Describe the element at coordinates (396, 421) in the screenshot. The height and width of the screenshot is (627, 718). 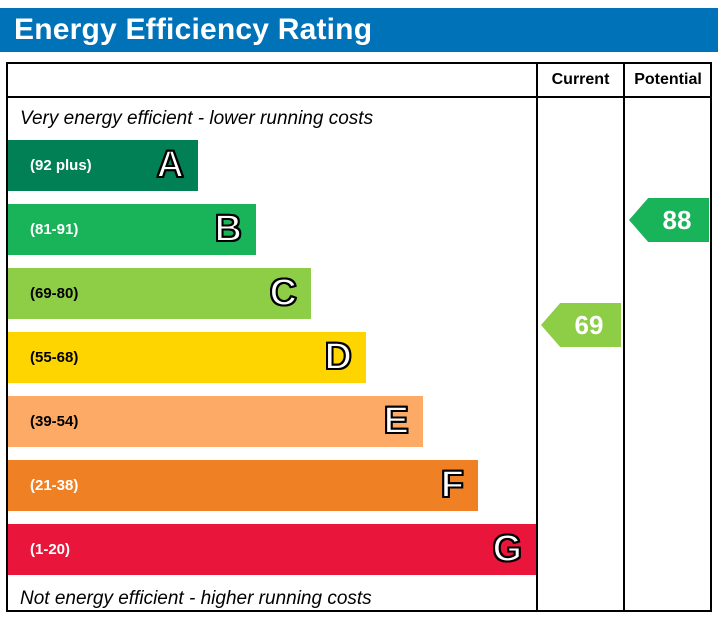
I see `band-letter: E` at that location.